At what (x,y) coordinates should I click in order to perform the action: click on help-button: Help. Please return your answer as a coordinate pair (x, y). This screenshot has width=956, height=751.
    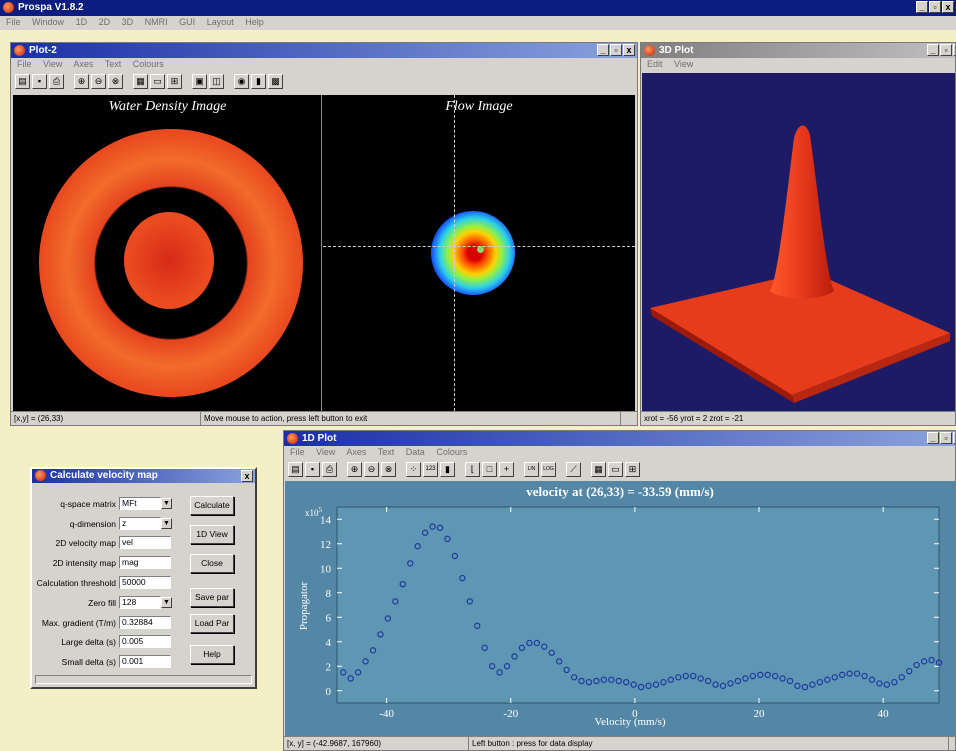
    Looking at the image, I should click on (212, 654).